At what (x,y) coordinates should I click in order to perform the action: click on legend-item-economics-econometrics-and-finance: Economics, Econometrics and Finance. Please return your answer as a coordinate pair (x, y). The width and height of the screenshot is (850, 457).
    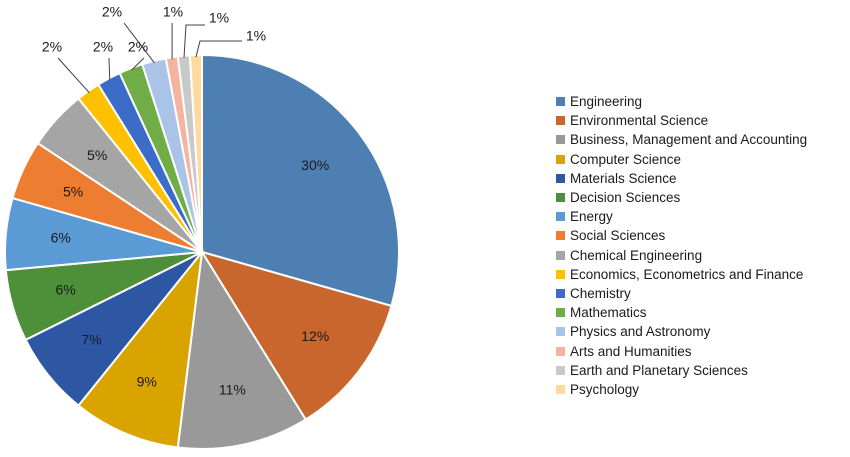
    Looking at the image, I should click on (681, 274).